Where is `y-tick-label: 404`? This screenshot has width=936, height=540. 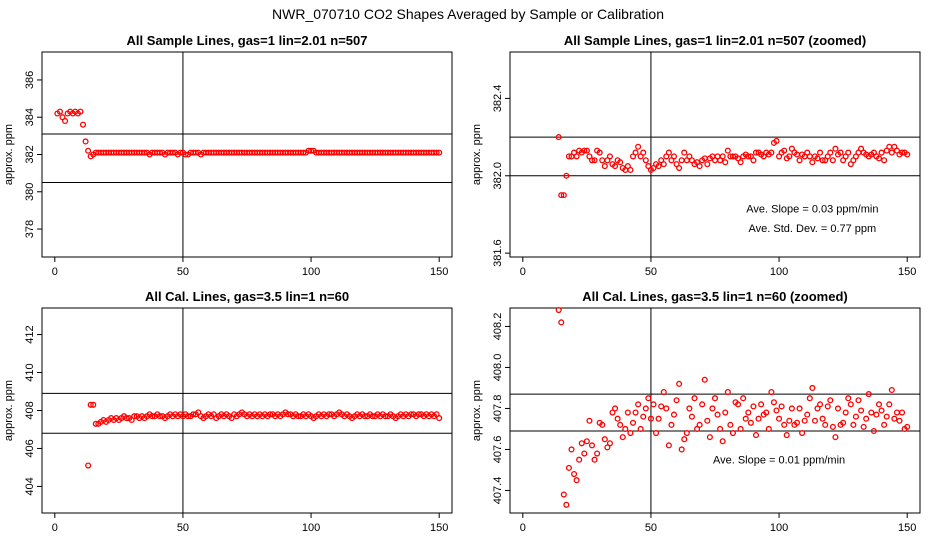
y-tick-label: 404 is located at coordinates (30, 486).